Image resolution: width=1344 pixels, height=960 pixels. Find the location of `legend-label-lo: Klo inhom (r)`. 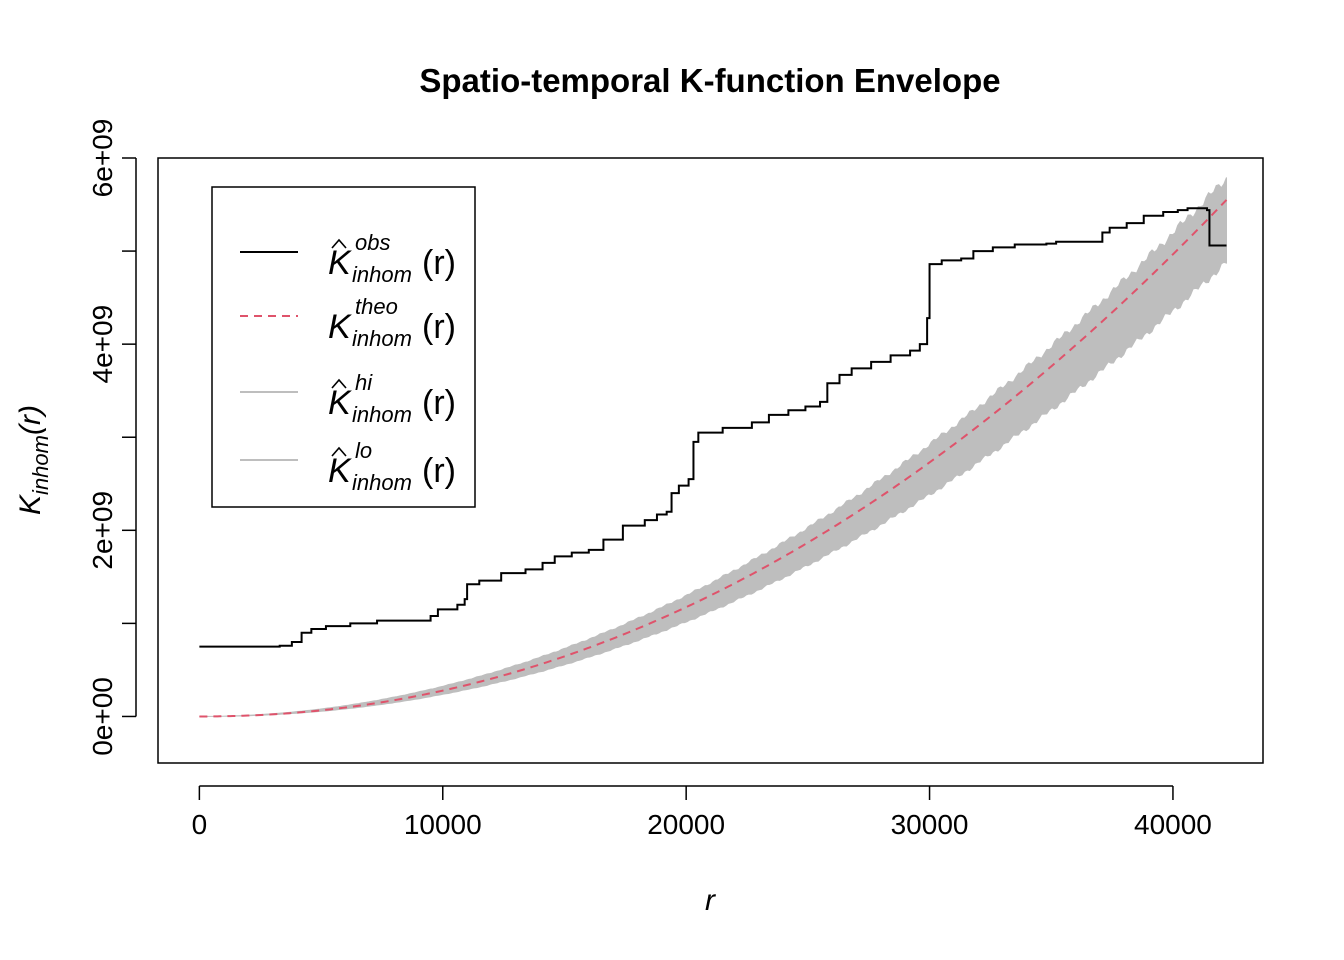

legend-label-lo: Klo inhom (r) is located at coordinates (392, 466).